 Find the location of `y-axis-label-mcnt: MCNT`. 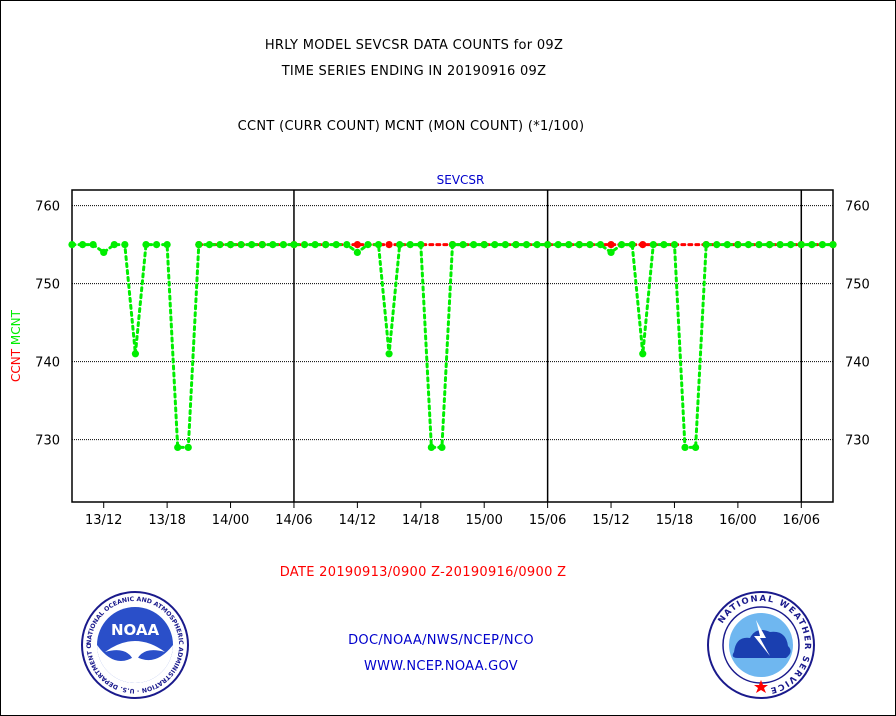

y-axis-label-mcnt: MCNT is located at coordinates (16, 327).